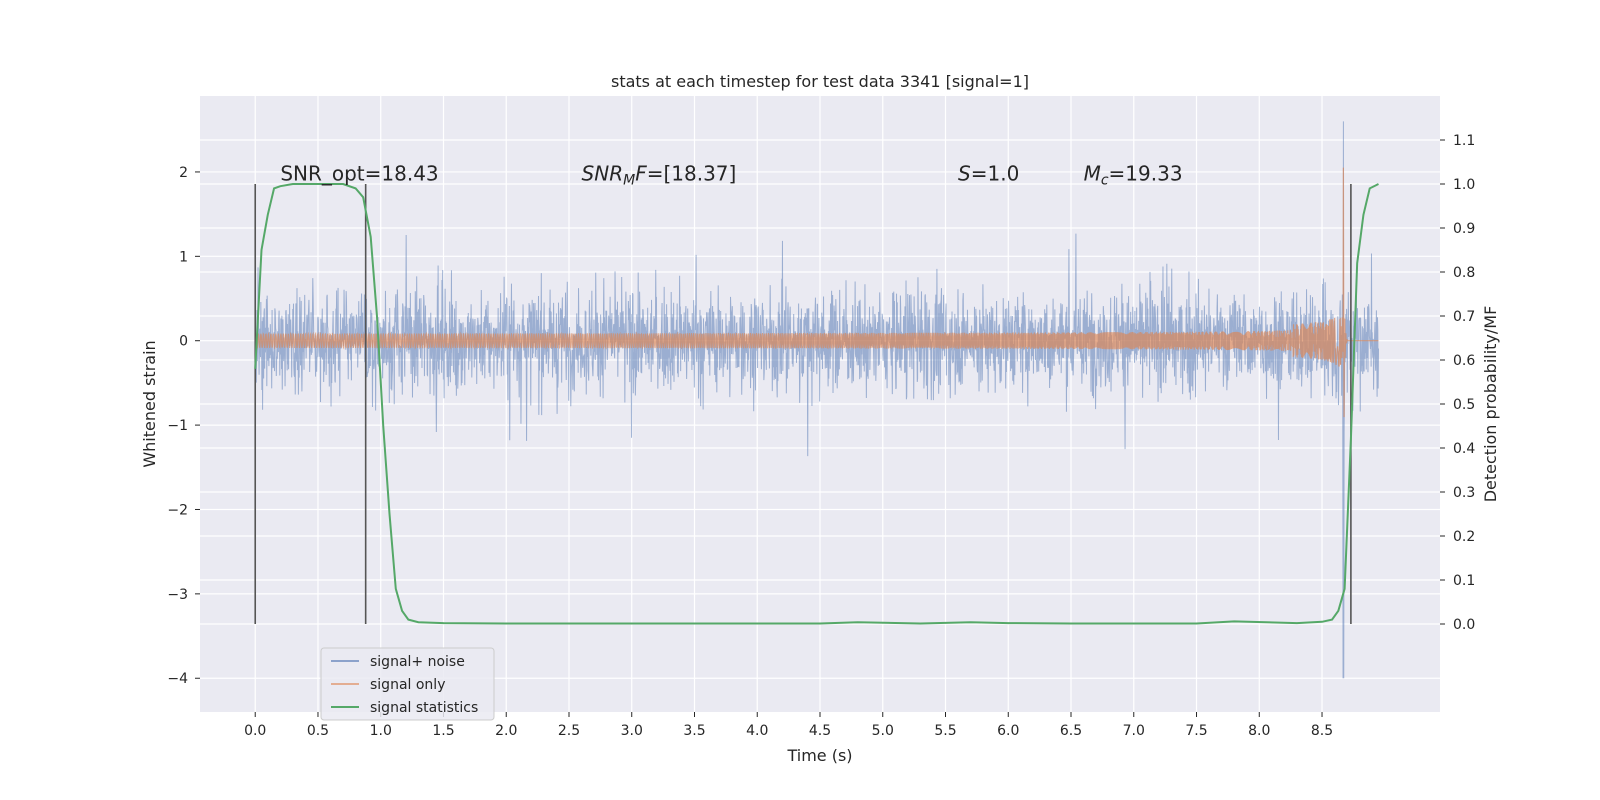 This screenshot has width=1600, height=800. Describe the element at coordinates (149, 403) in the screenshot. I see `y-left-axis-label: Whitened strain` at that location.